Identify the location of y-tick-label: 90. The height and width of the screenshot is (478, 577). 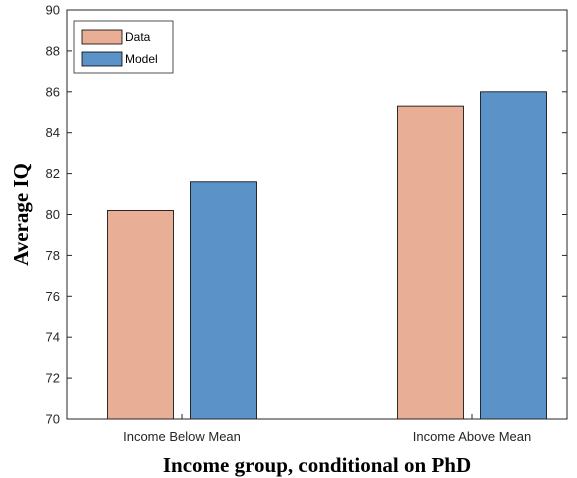
(53, 10).